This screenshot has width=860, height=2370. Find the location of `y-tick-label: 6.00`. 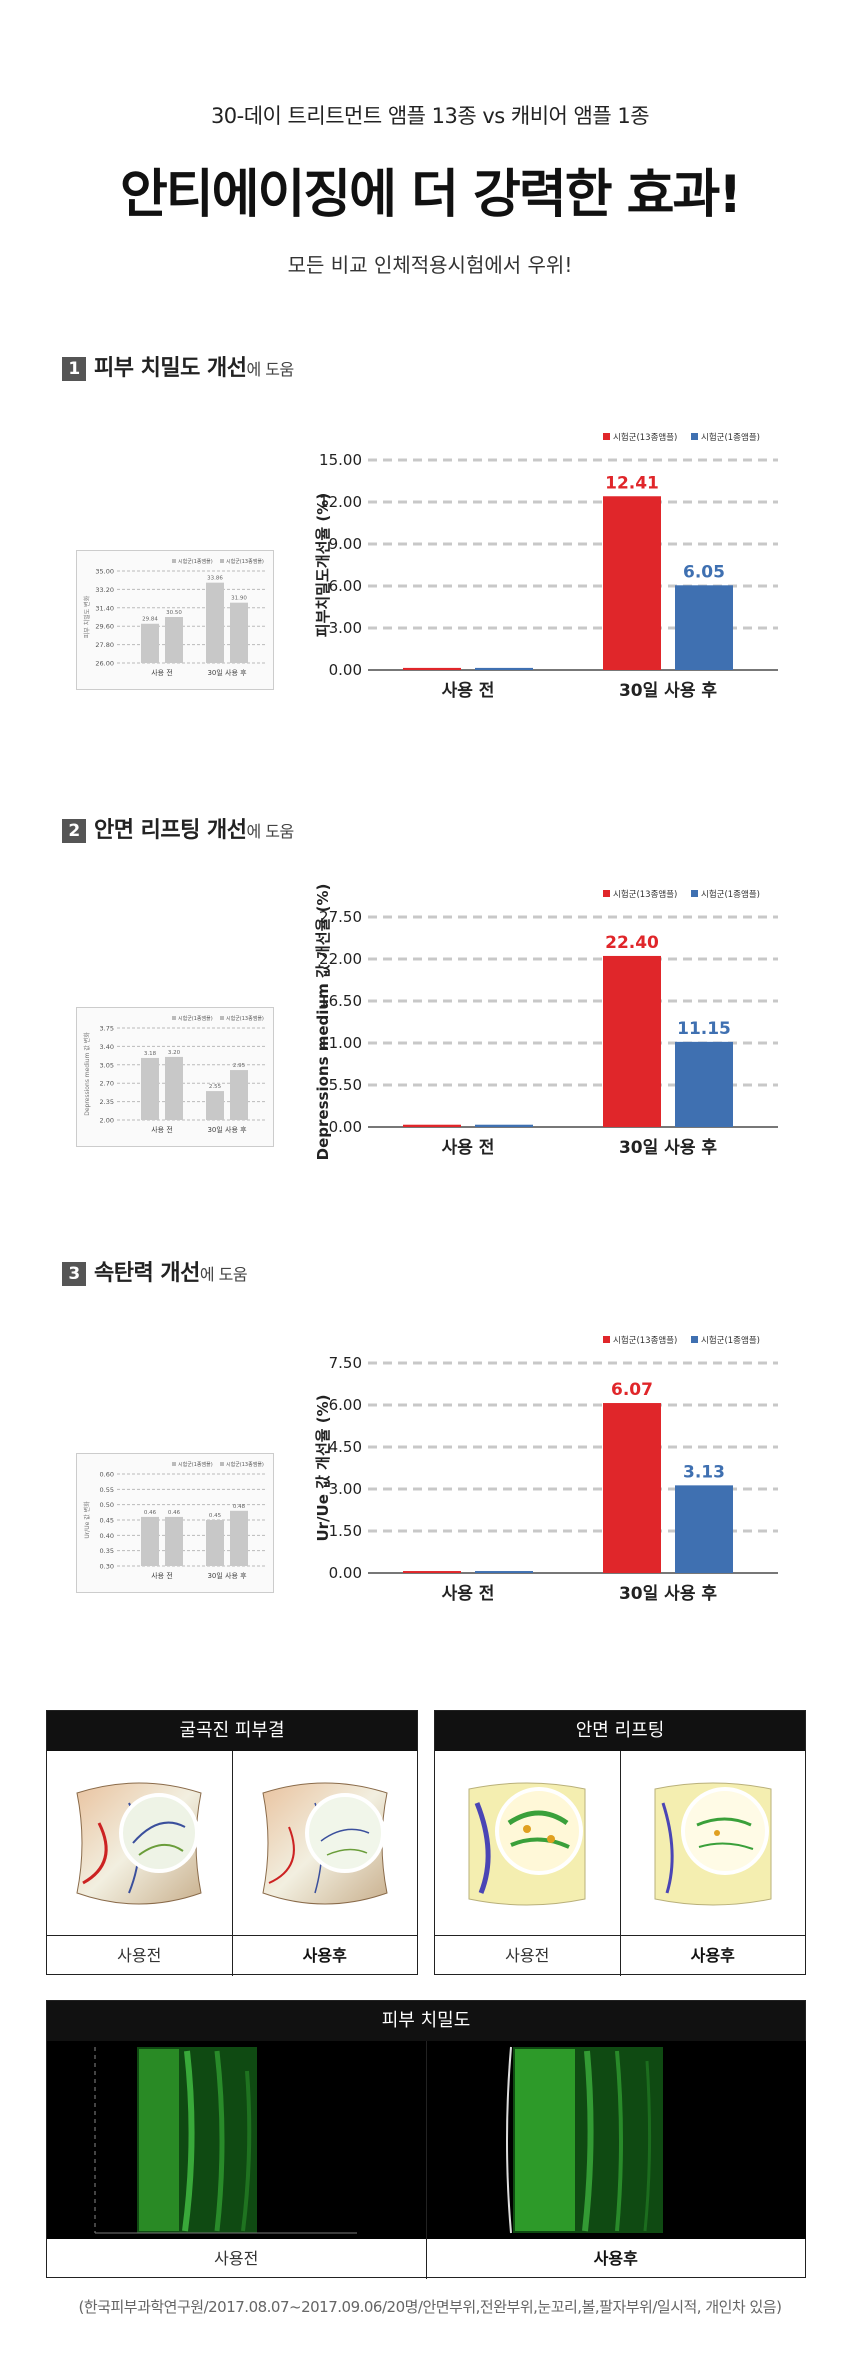

y-tick-label: 6.00 is located at coordinates (345, 586).